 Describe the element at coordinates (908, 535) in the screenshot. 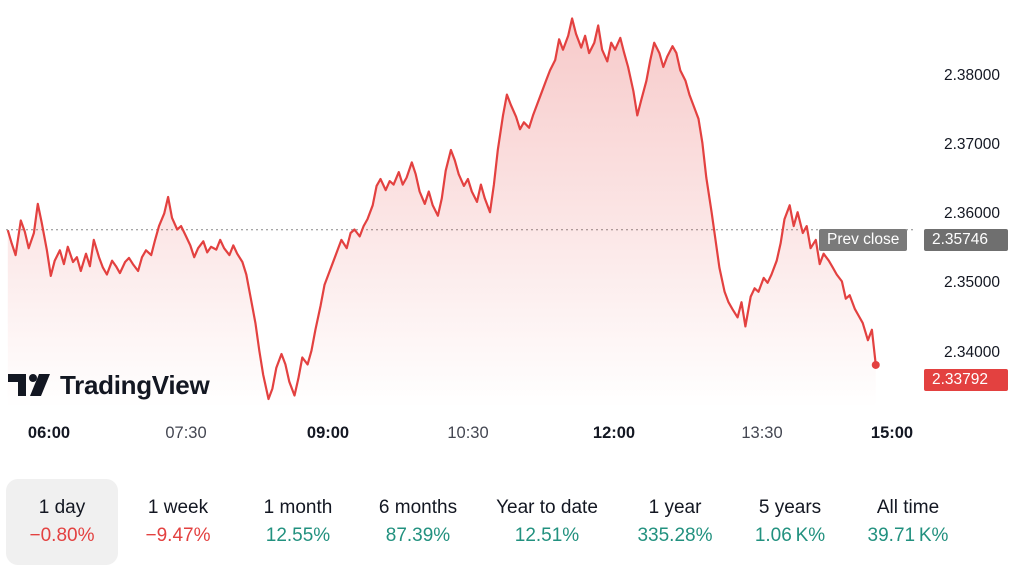

I see `period-change: 39.71 K%` at that location.